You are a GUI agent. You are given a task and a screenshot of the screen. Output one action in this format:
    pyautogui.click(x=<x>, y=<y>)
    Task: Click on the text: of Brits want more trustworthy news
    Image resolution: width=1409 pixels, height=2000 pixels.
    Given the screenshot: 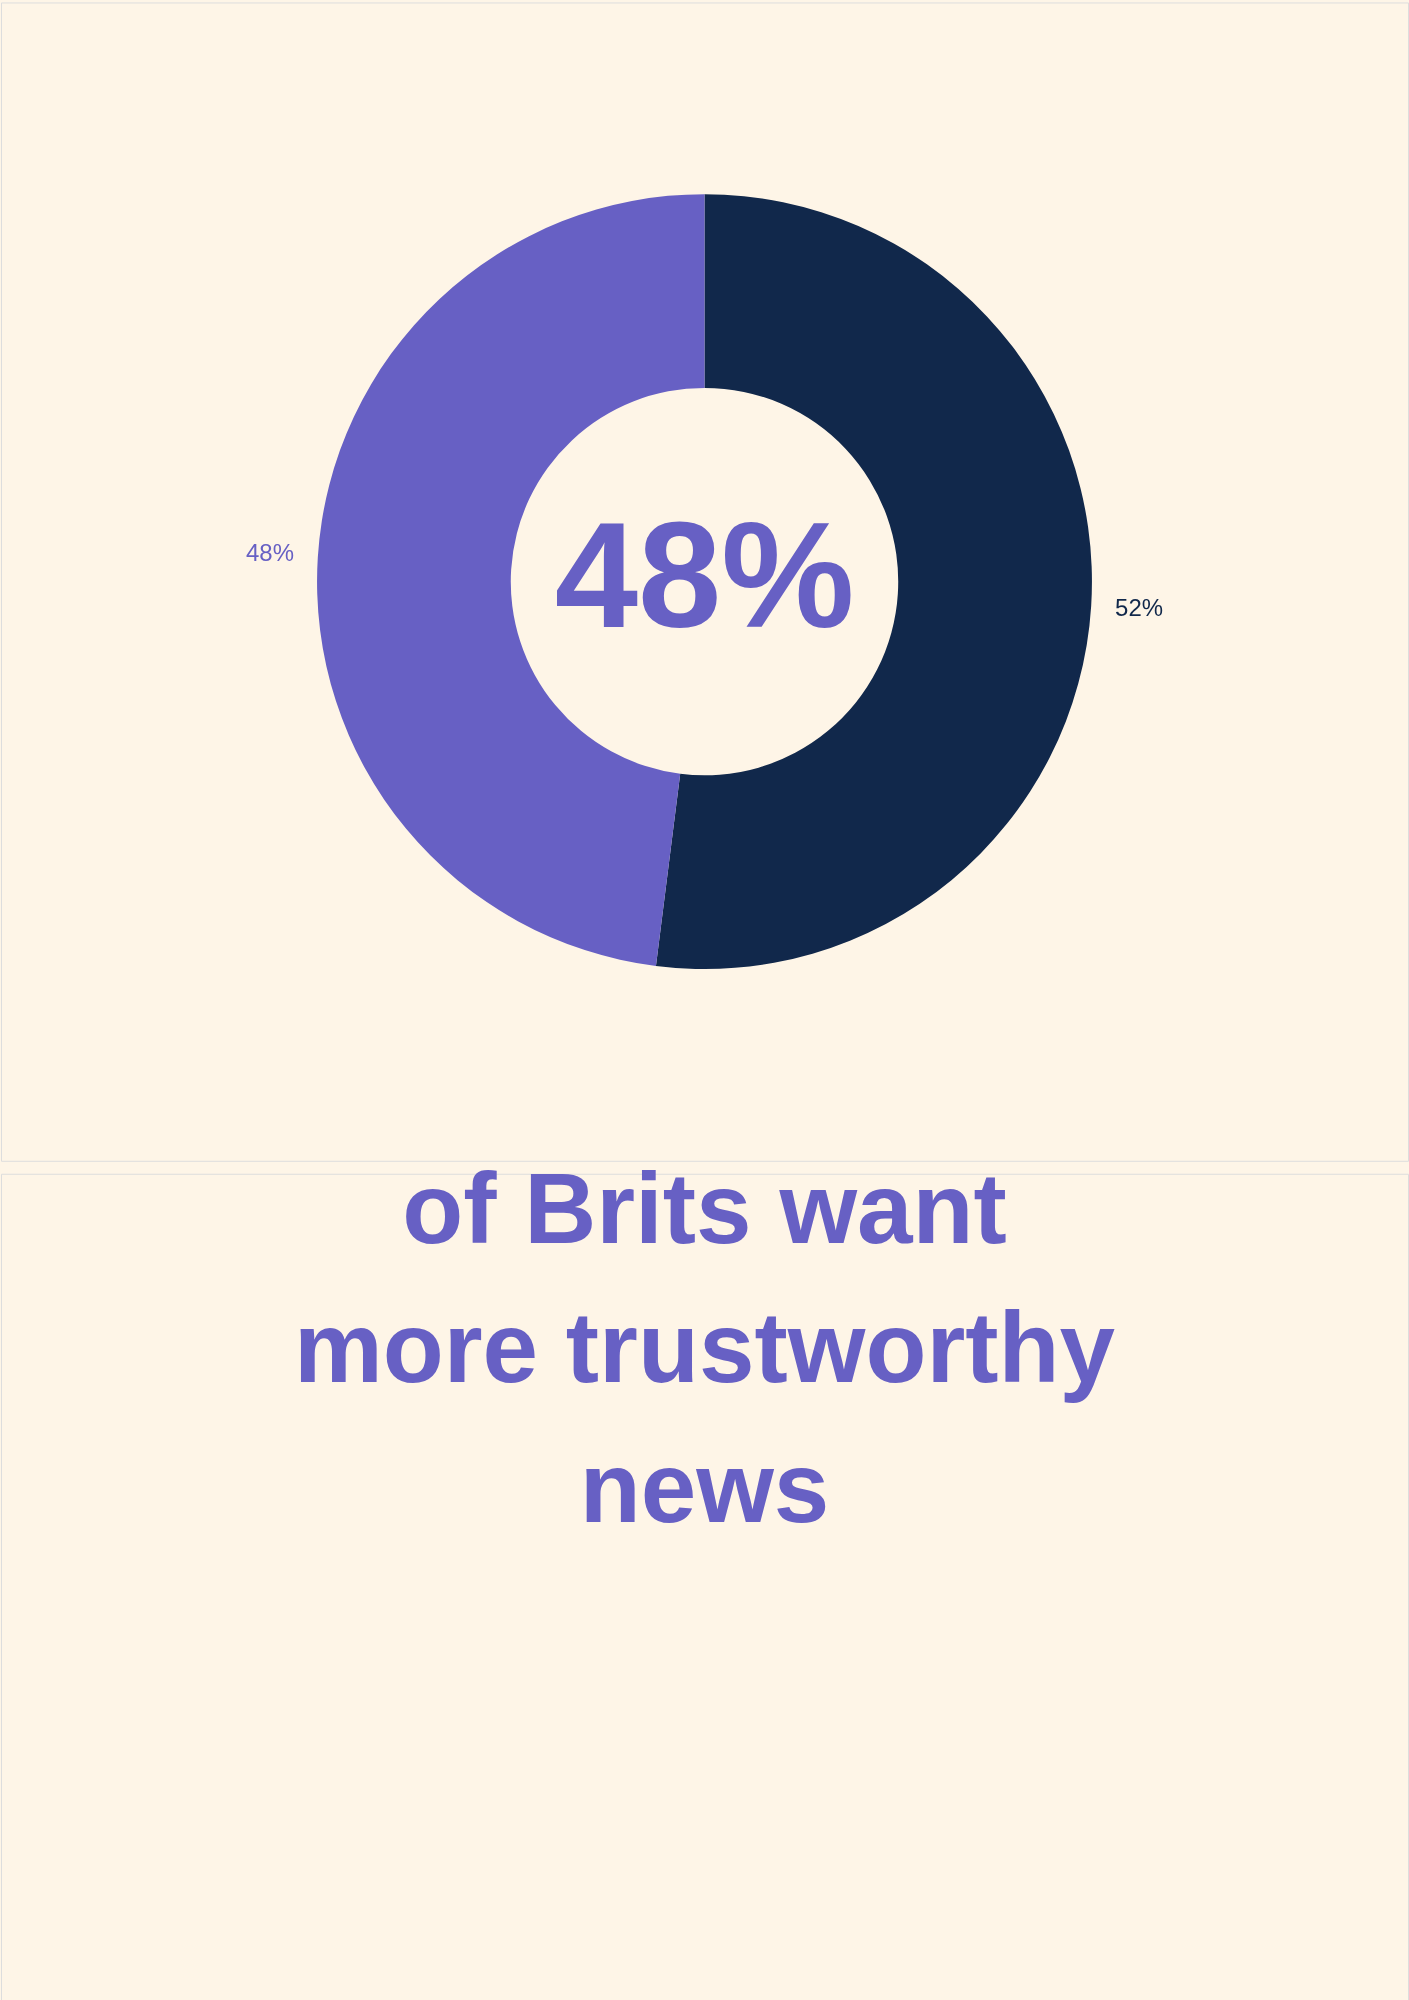 What is the action you would take?
    pyautogui.click(x=704, y=1348)
    